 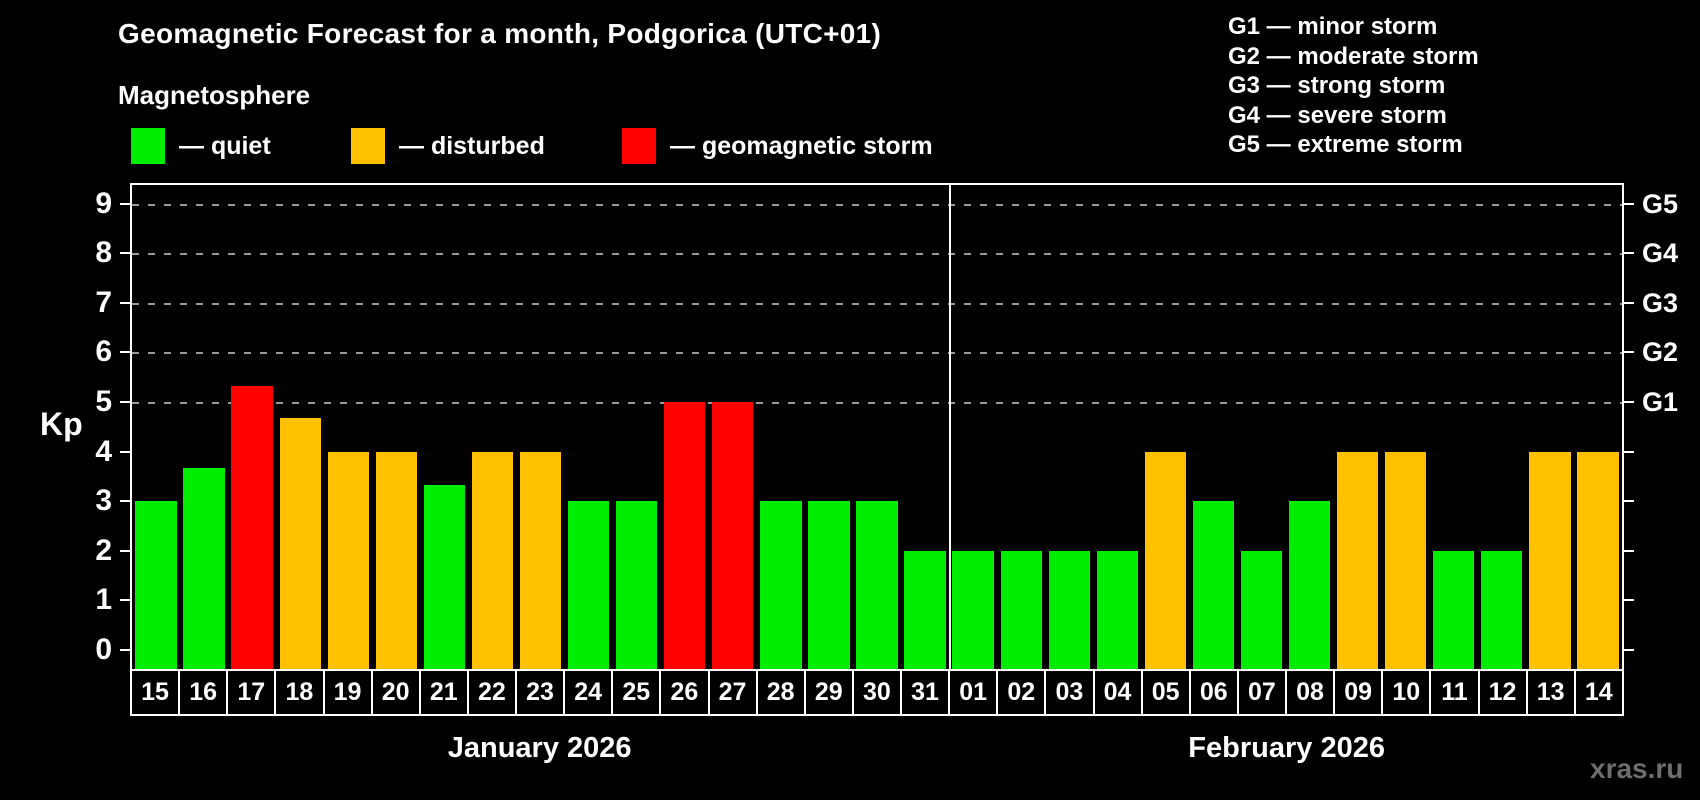 I want to click on watermark: xras.ru, so click(x=1637, y=768).